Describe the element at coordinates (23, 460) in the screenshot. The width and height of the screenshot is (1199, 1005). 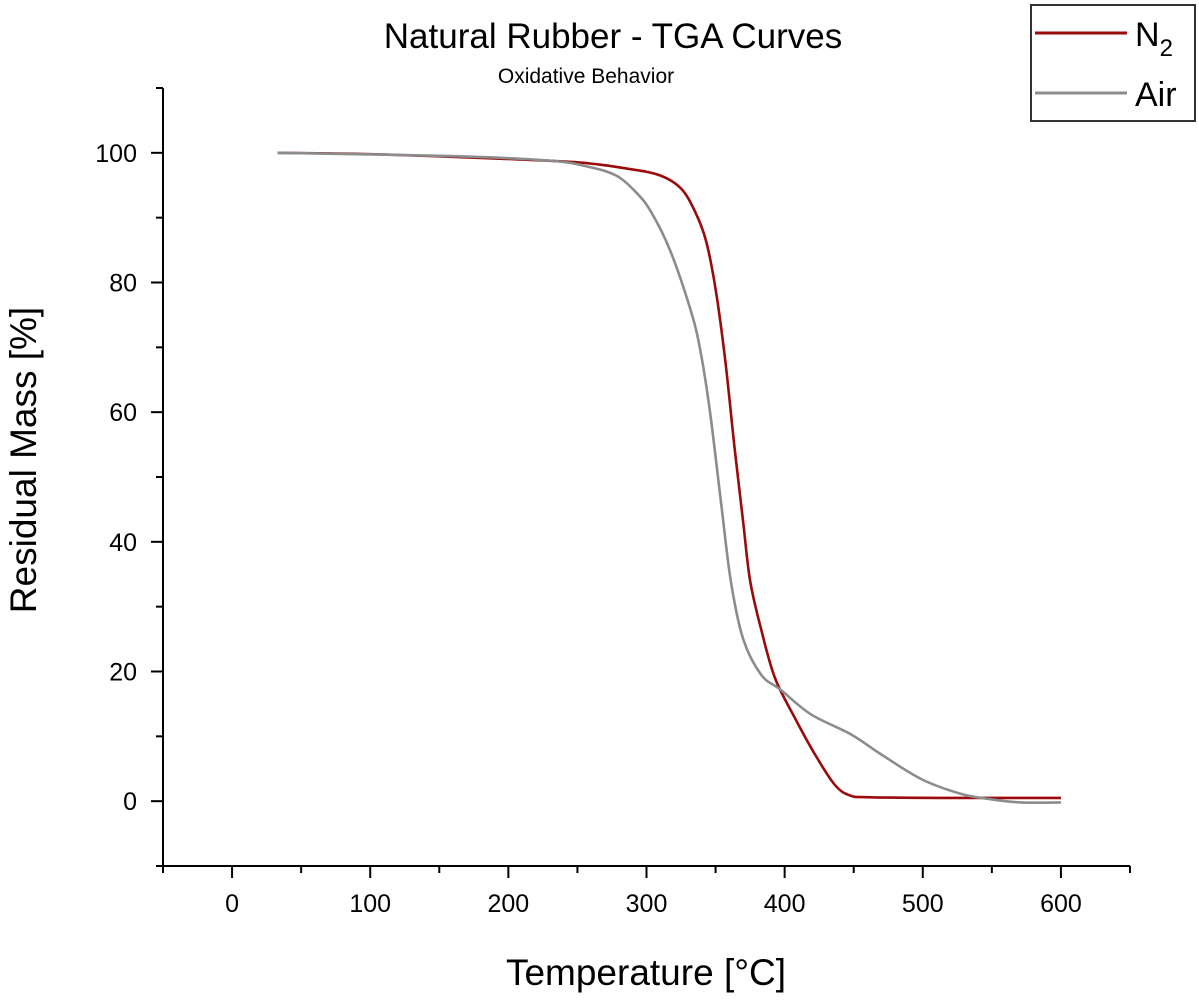
I see `y-axis-label: Residual Mass [%]` at that location.